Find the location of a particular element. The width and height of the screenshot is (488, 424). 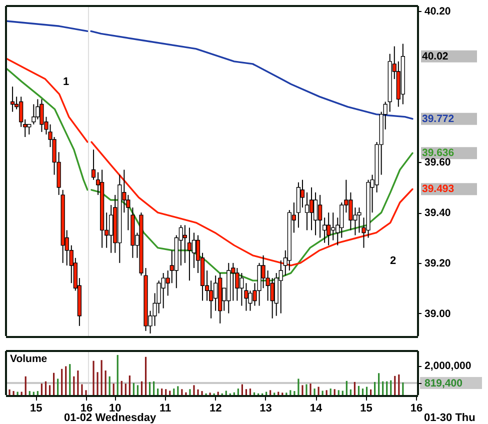

y-tick-label: 39.40 is located at coordinates (437, 213).